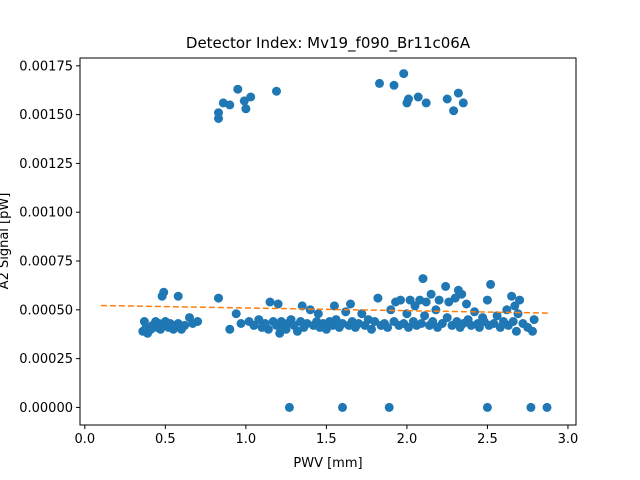  Describe the element at coordinates (46, 310) in the screenshot. I see `y-tick-label: 0.00050` at that location.